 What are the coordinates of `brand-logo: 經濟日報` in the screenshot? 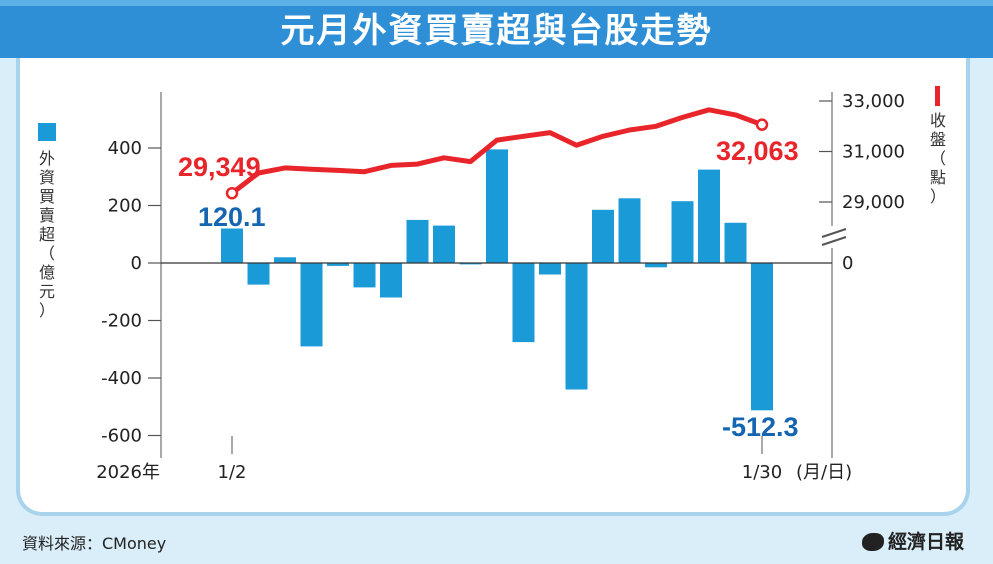 It's located at (913, 540).